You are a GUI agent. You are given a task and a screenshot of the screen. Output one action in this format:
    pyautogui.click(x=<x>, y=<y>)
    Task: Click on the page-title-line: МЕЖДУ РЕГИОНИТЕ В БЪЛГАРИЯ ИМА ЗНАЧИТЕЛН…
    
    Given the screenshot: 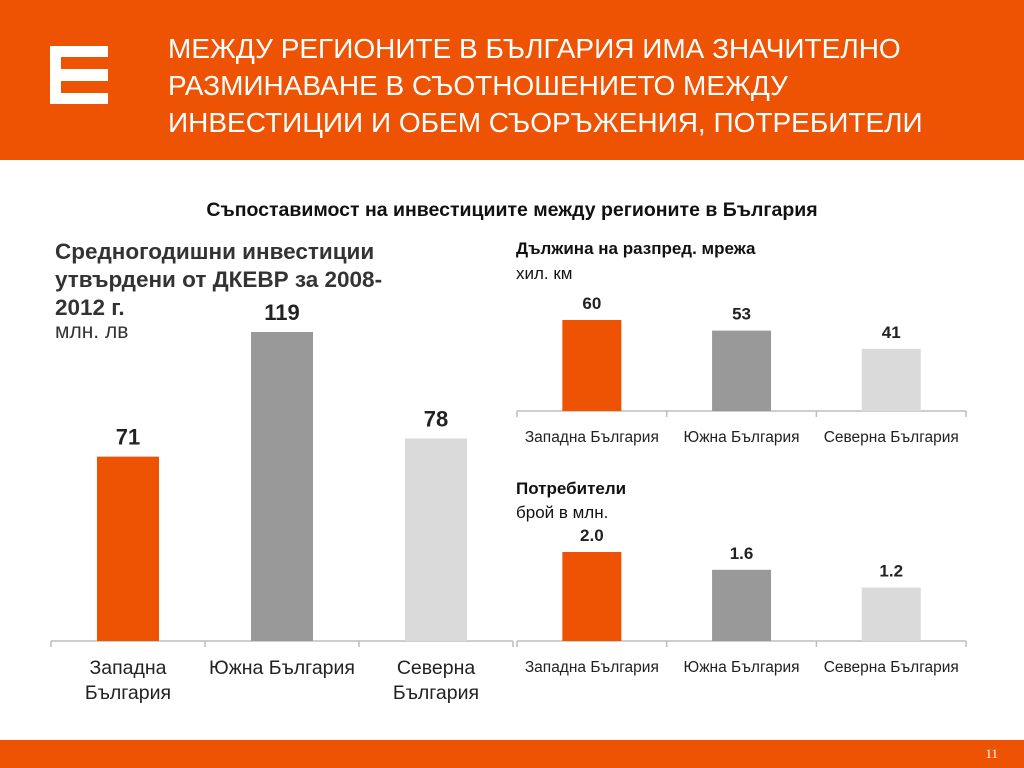 What is the action you would take?
    pyautogui.click(x=534, y=48)
    